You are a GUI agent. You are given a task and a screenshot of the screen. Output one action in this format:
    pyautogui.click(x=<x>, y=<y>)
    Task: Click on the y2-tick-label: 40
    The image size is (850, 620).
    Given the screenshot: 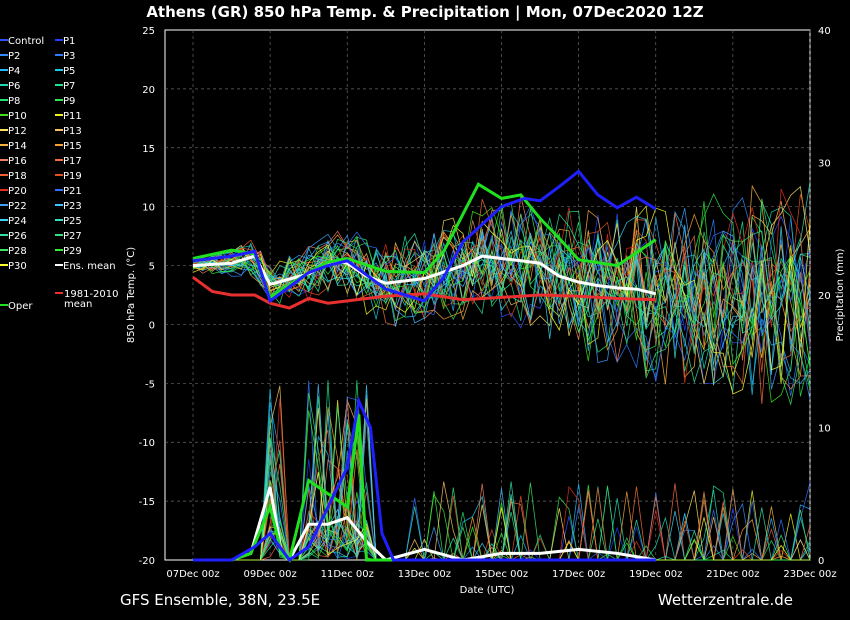 What is the action you would take?
    pyautogui.click(x=824, y=31)
    